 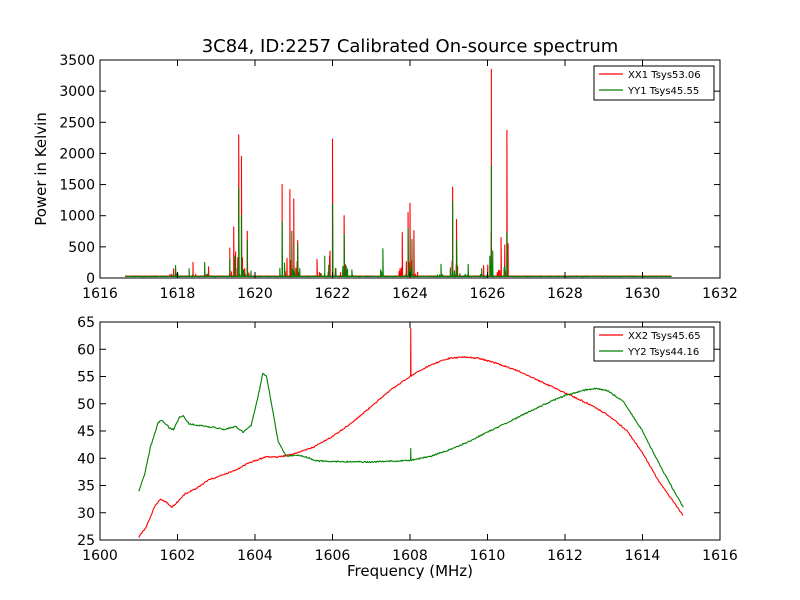 I want to click on top-x-tick-label: 1622, so click(x=333, y=294).